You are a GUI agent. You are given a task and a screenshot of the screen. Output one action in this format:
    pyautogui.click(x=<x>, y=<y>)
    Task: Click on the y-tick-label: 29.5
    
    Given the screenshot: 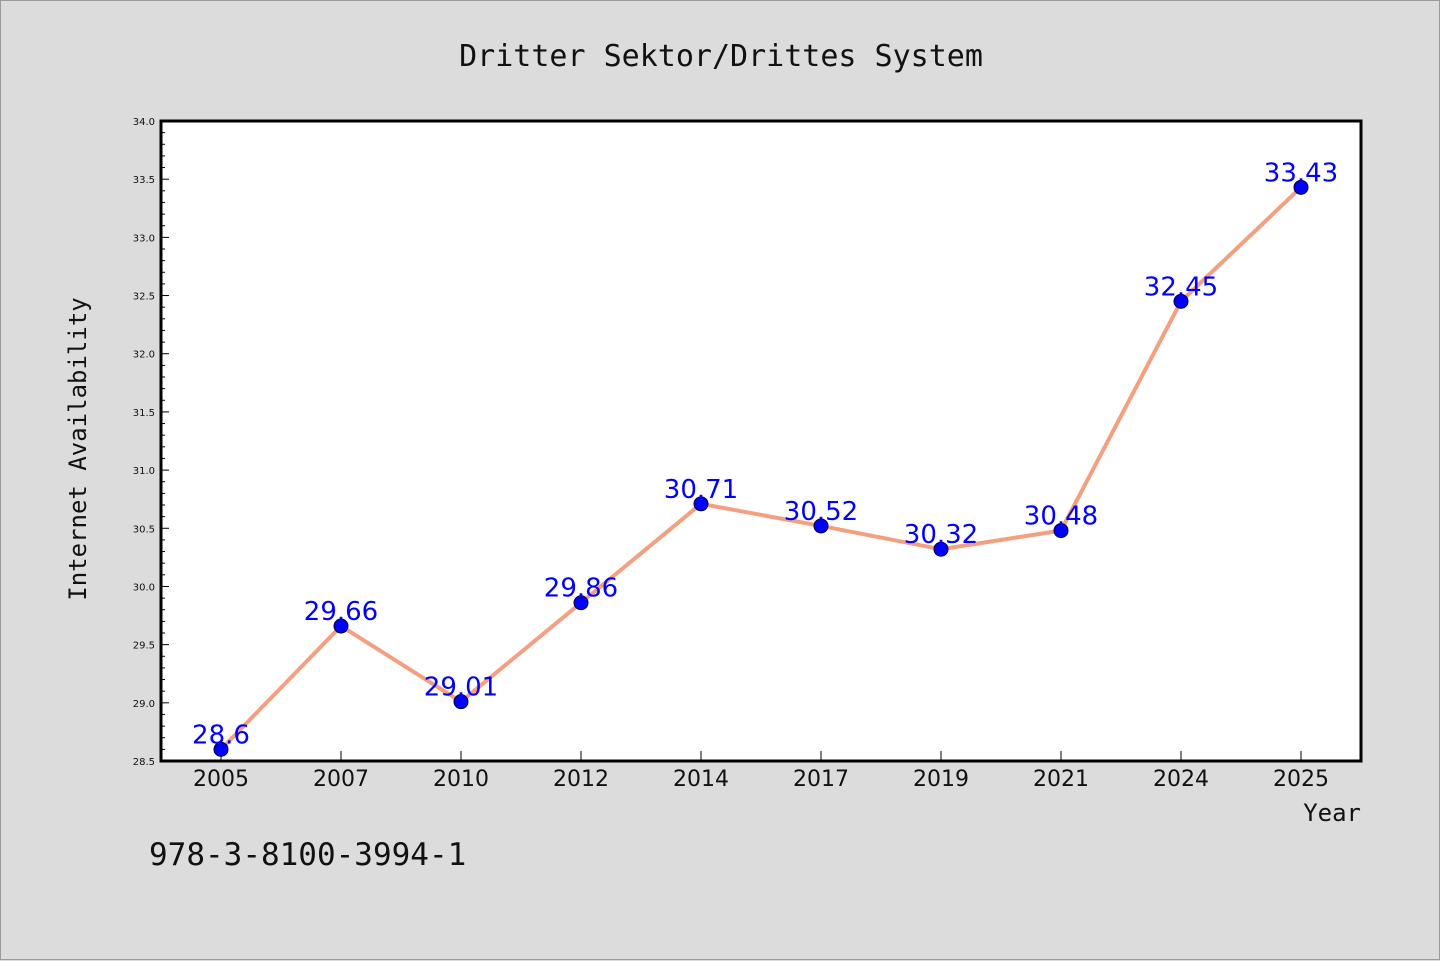 What is the action you would take?
    pyautogui.click(x=144, y=646)
    